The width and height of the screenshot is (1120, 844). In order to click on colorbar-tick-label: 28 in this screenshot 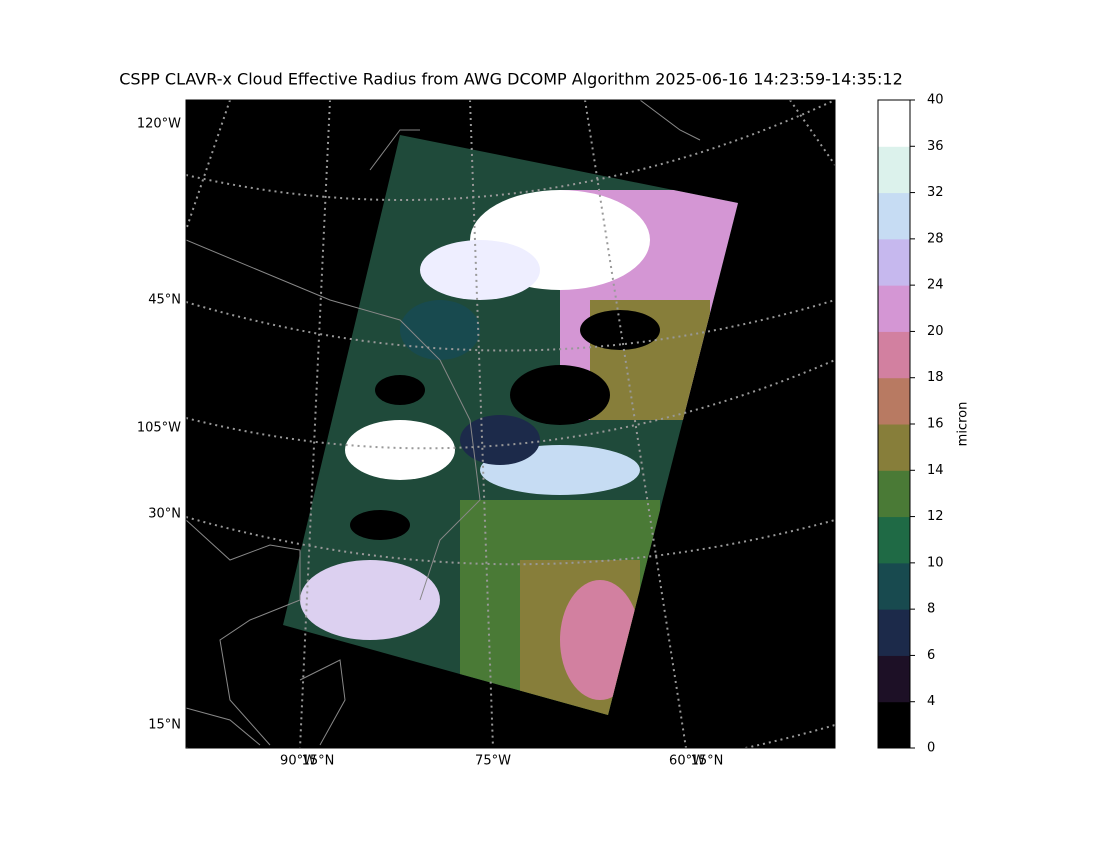, I will do `click(935, 238)`.